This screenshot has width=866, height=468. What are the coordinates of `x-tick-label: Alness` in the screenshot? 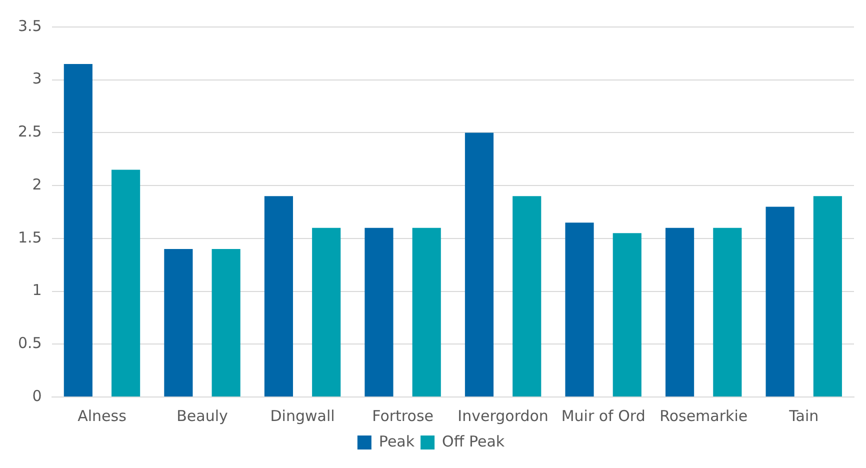 It's located at (102, 415).